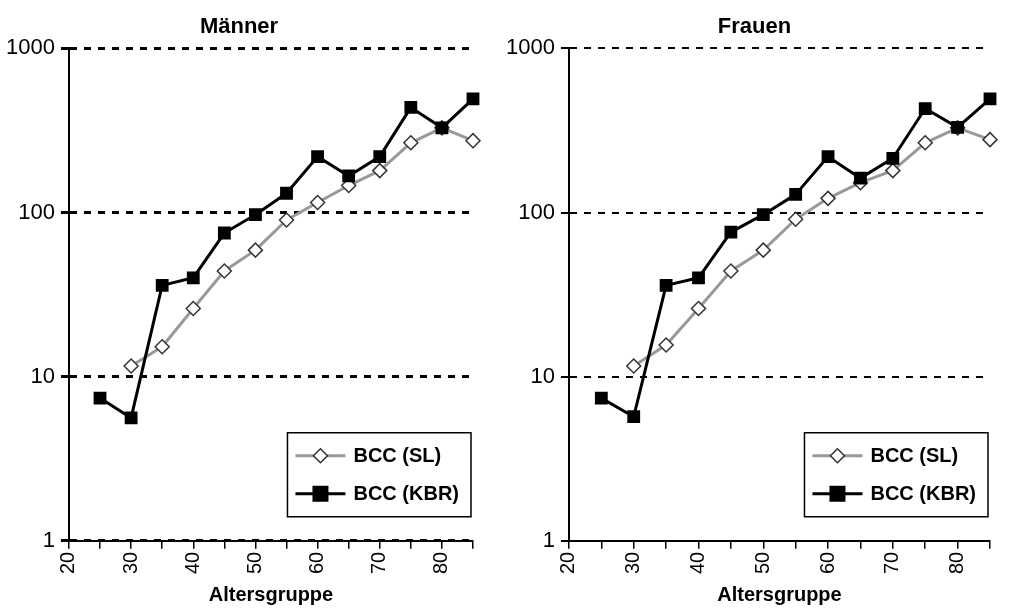  I want to click on chart-title: Männer, so click(239, 26).